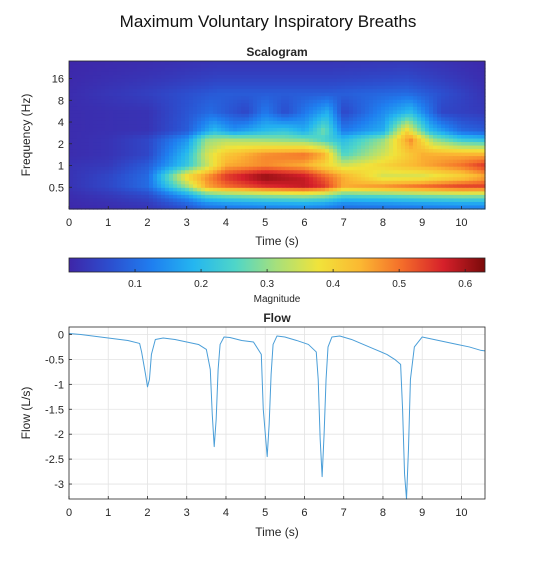 This screenshot has height=561, width=536. I want to click on x-tick-label: 0, so click(69, 223).